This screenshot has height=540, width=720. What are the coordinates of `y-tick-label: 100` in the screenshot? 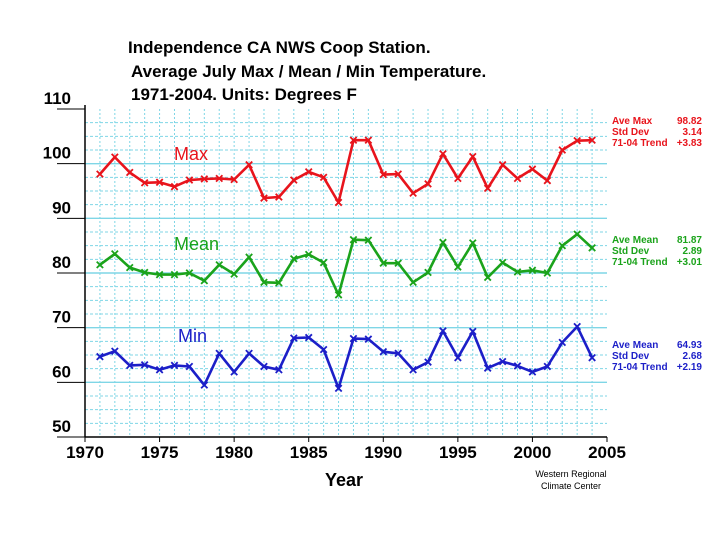 It's located at (57, 153).